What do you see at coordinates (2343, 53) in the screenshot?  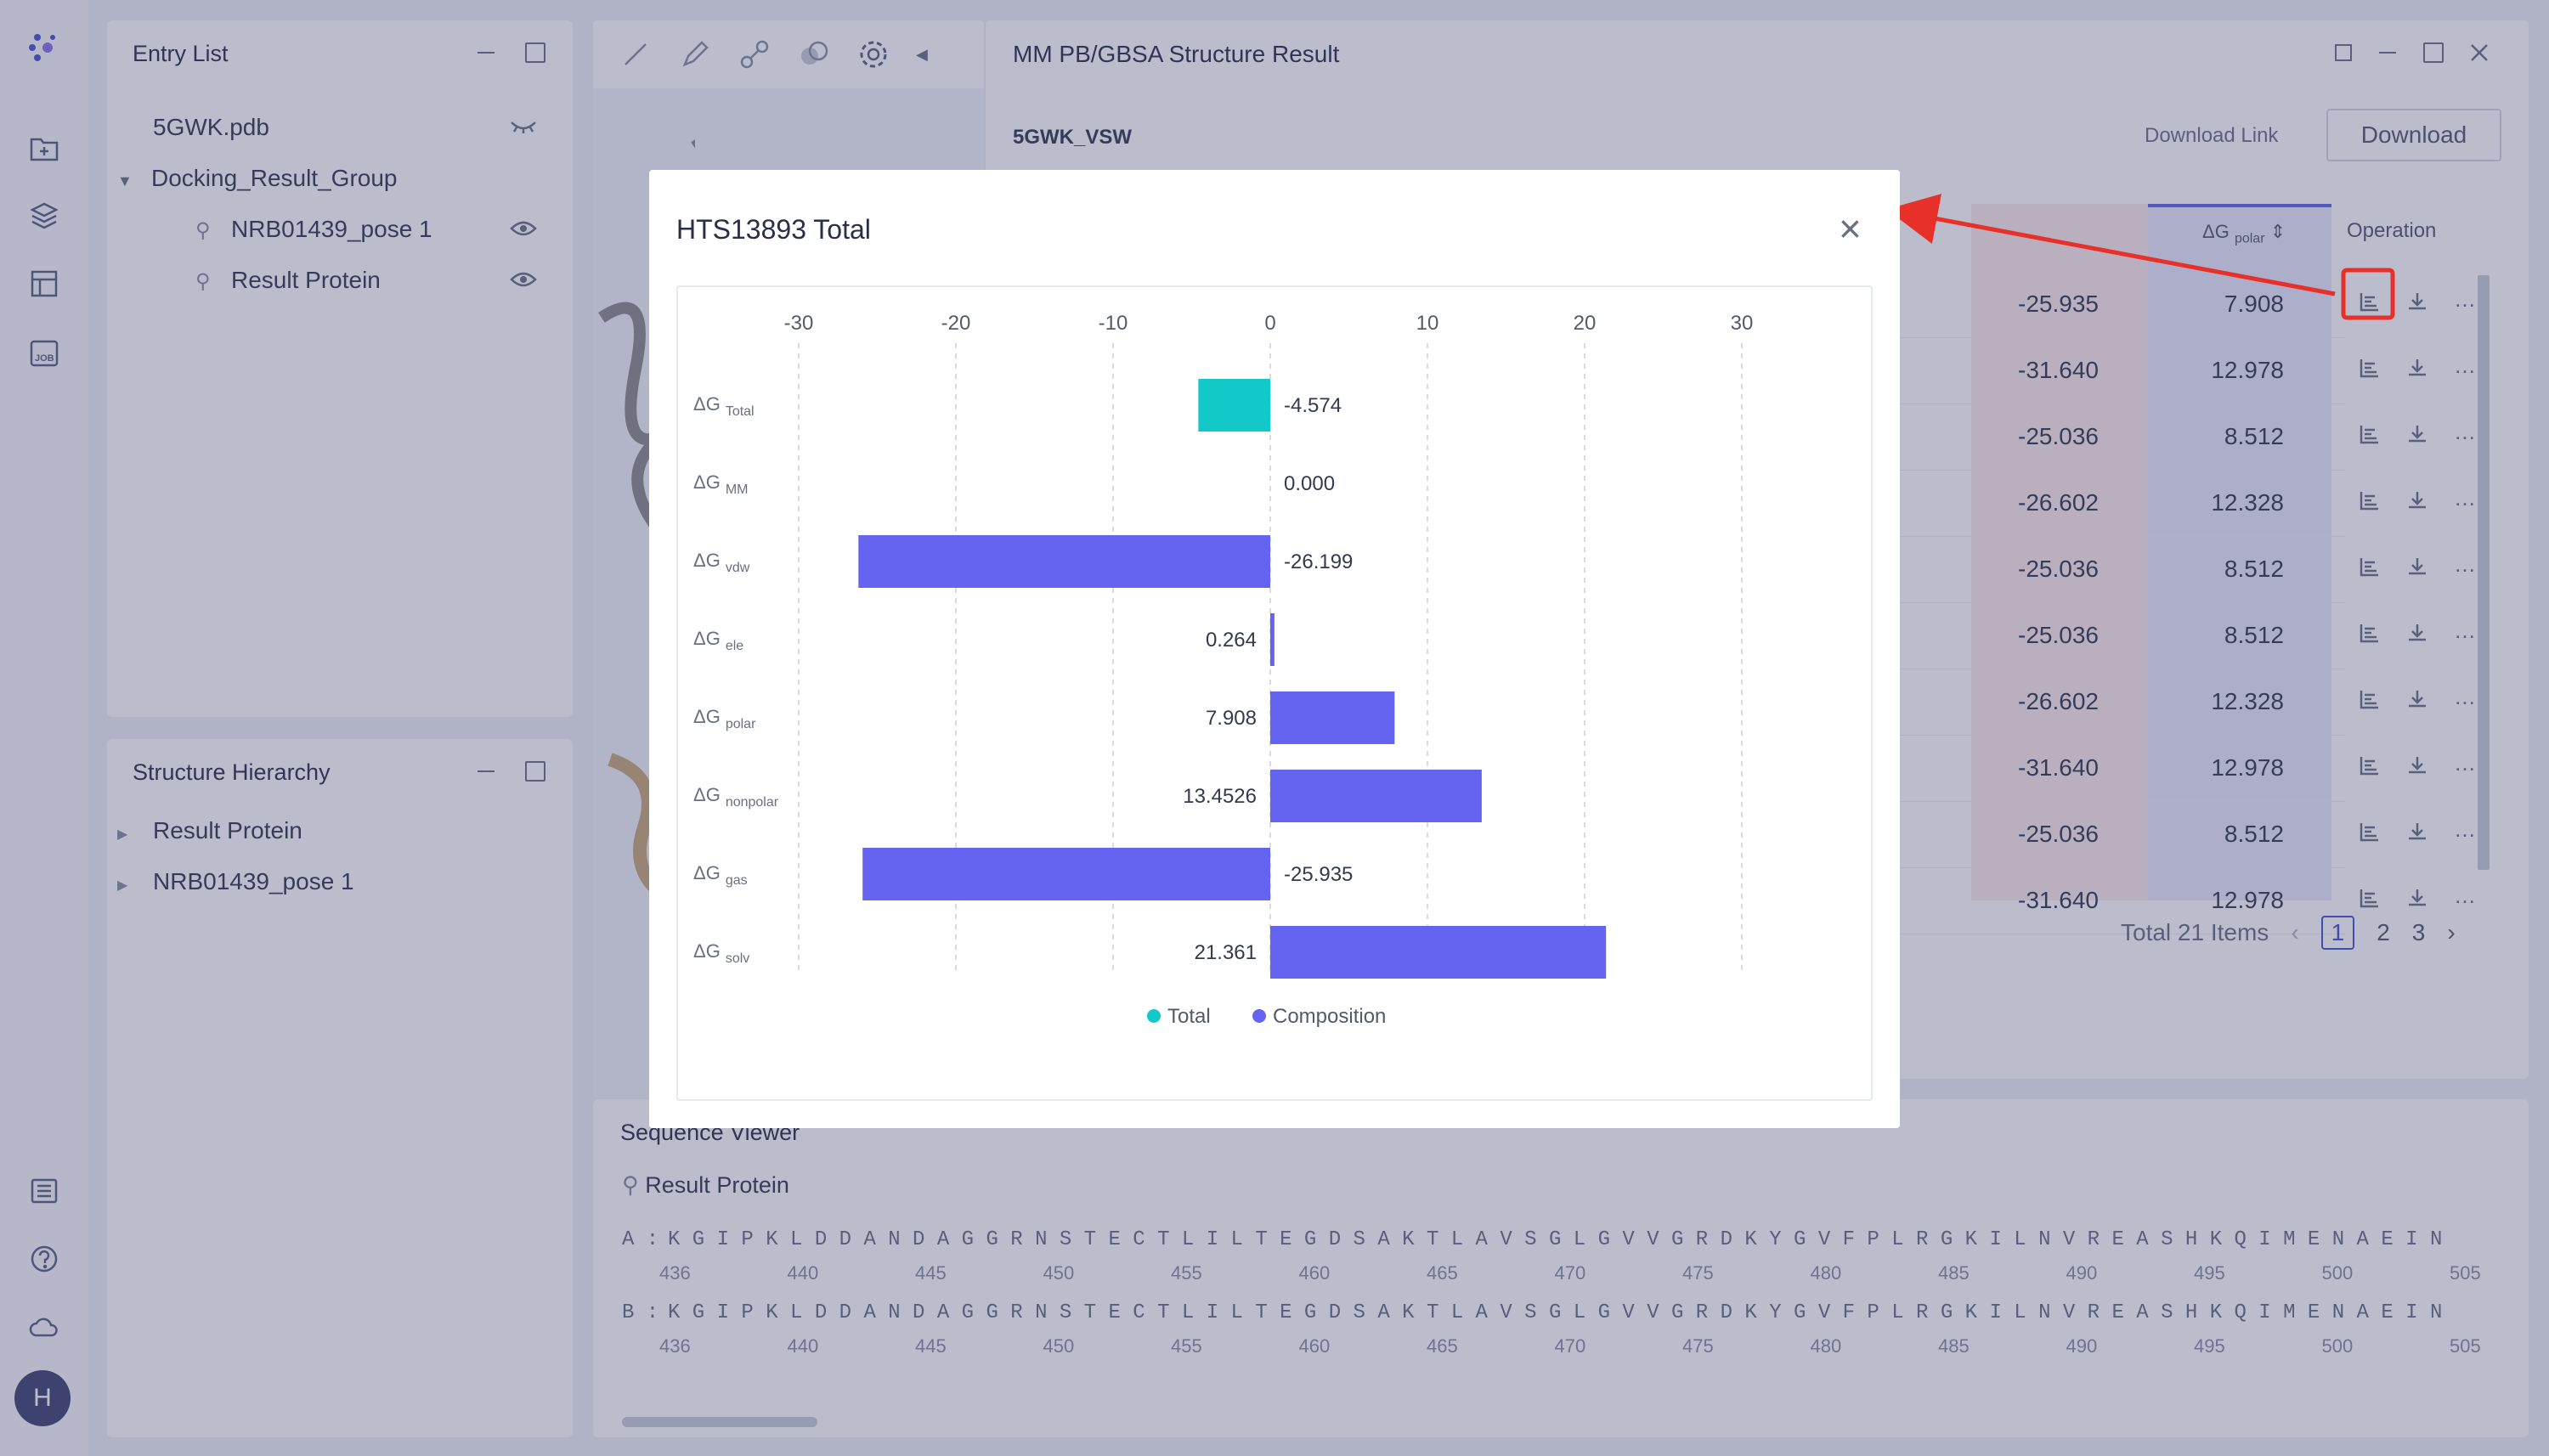 I see `copy-icon` at bounding box center [2343, 53].